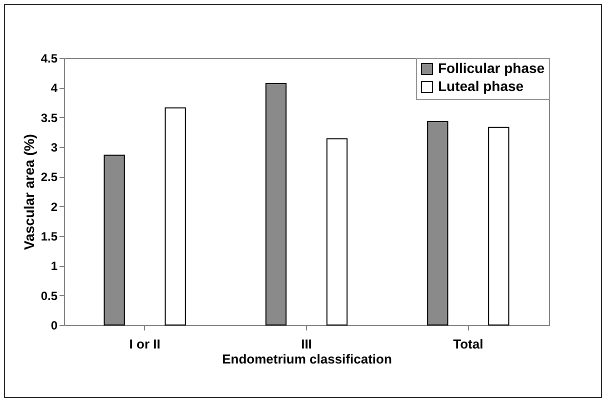 The width and height of the screenshot is (608, 404). Describe the element at coordinates (468, 344) in the screenshot. I see `x-tick-label: Total` at that location.